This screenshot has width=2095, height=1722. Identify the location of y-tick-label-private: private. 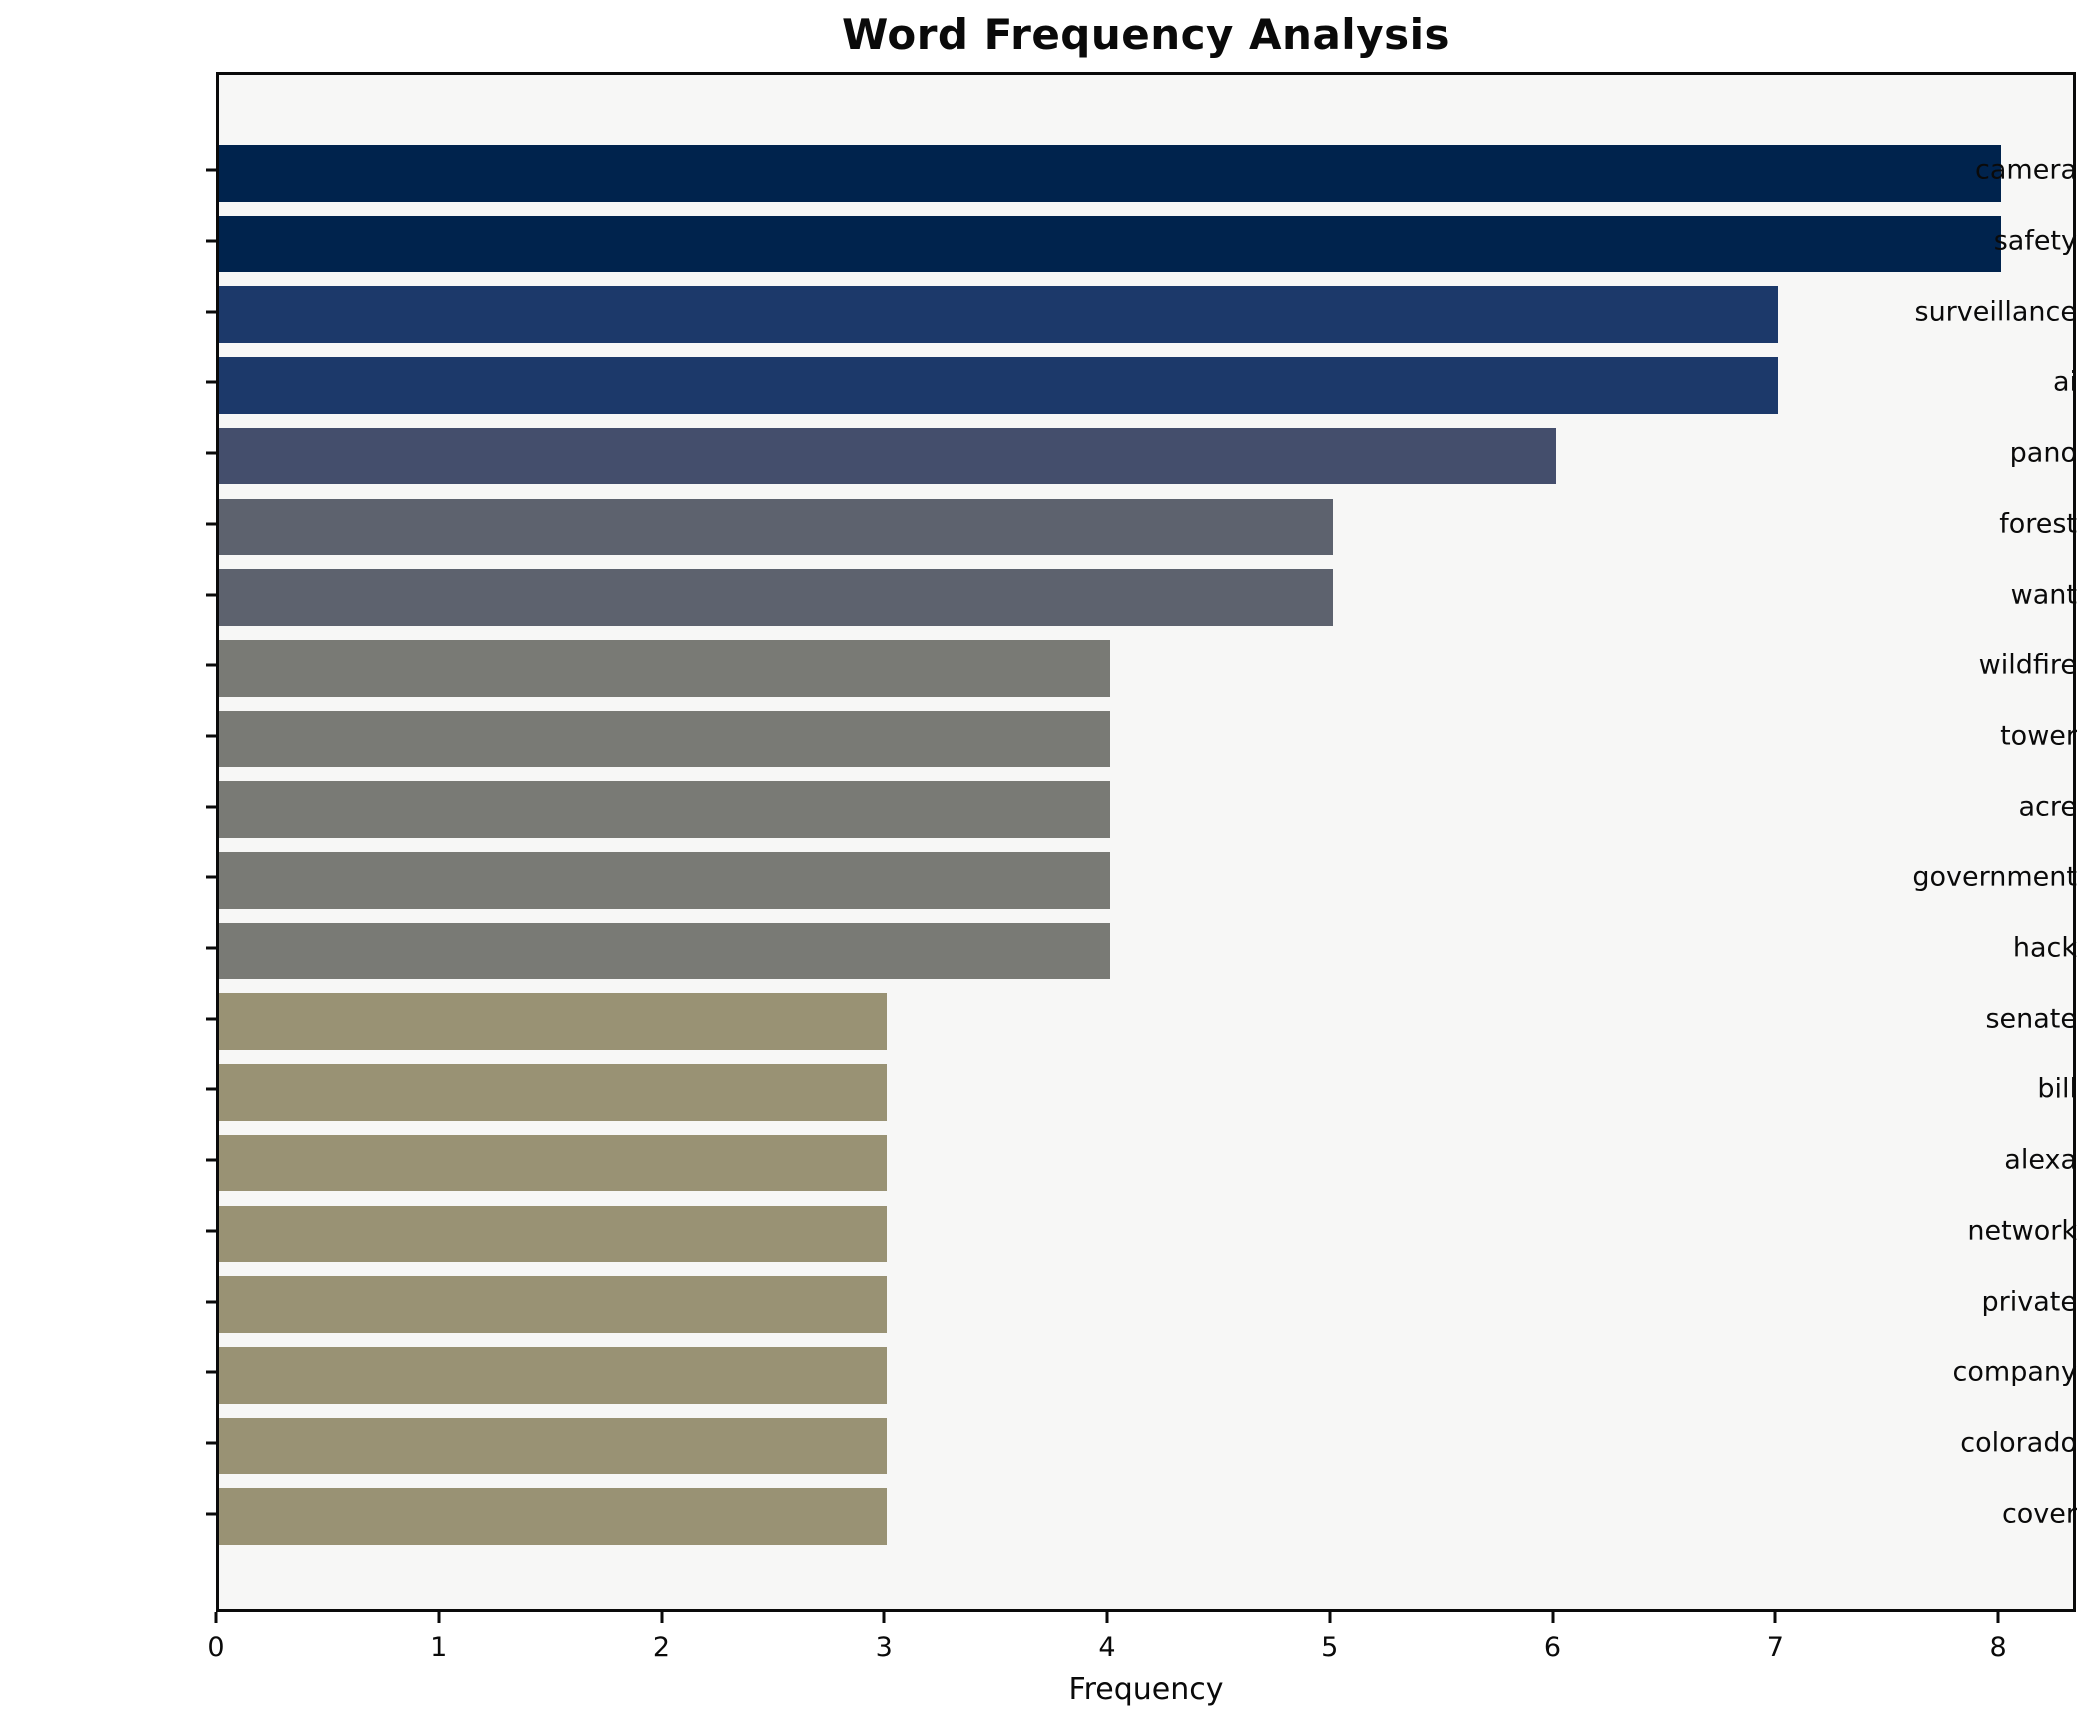
(2029, 1302).